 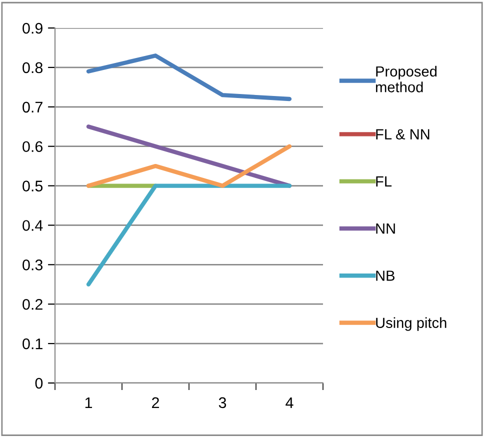 What do you see at coordinates (403, 134) in the screenshot?
I see `legend-label: FL & NN` at bounding box center [403, 134].